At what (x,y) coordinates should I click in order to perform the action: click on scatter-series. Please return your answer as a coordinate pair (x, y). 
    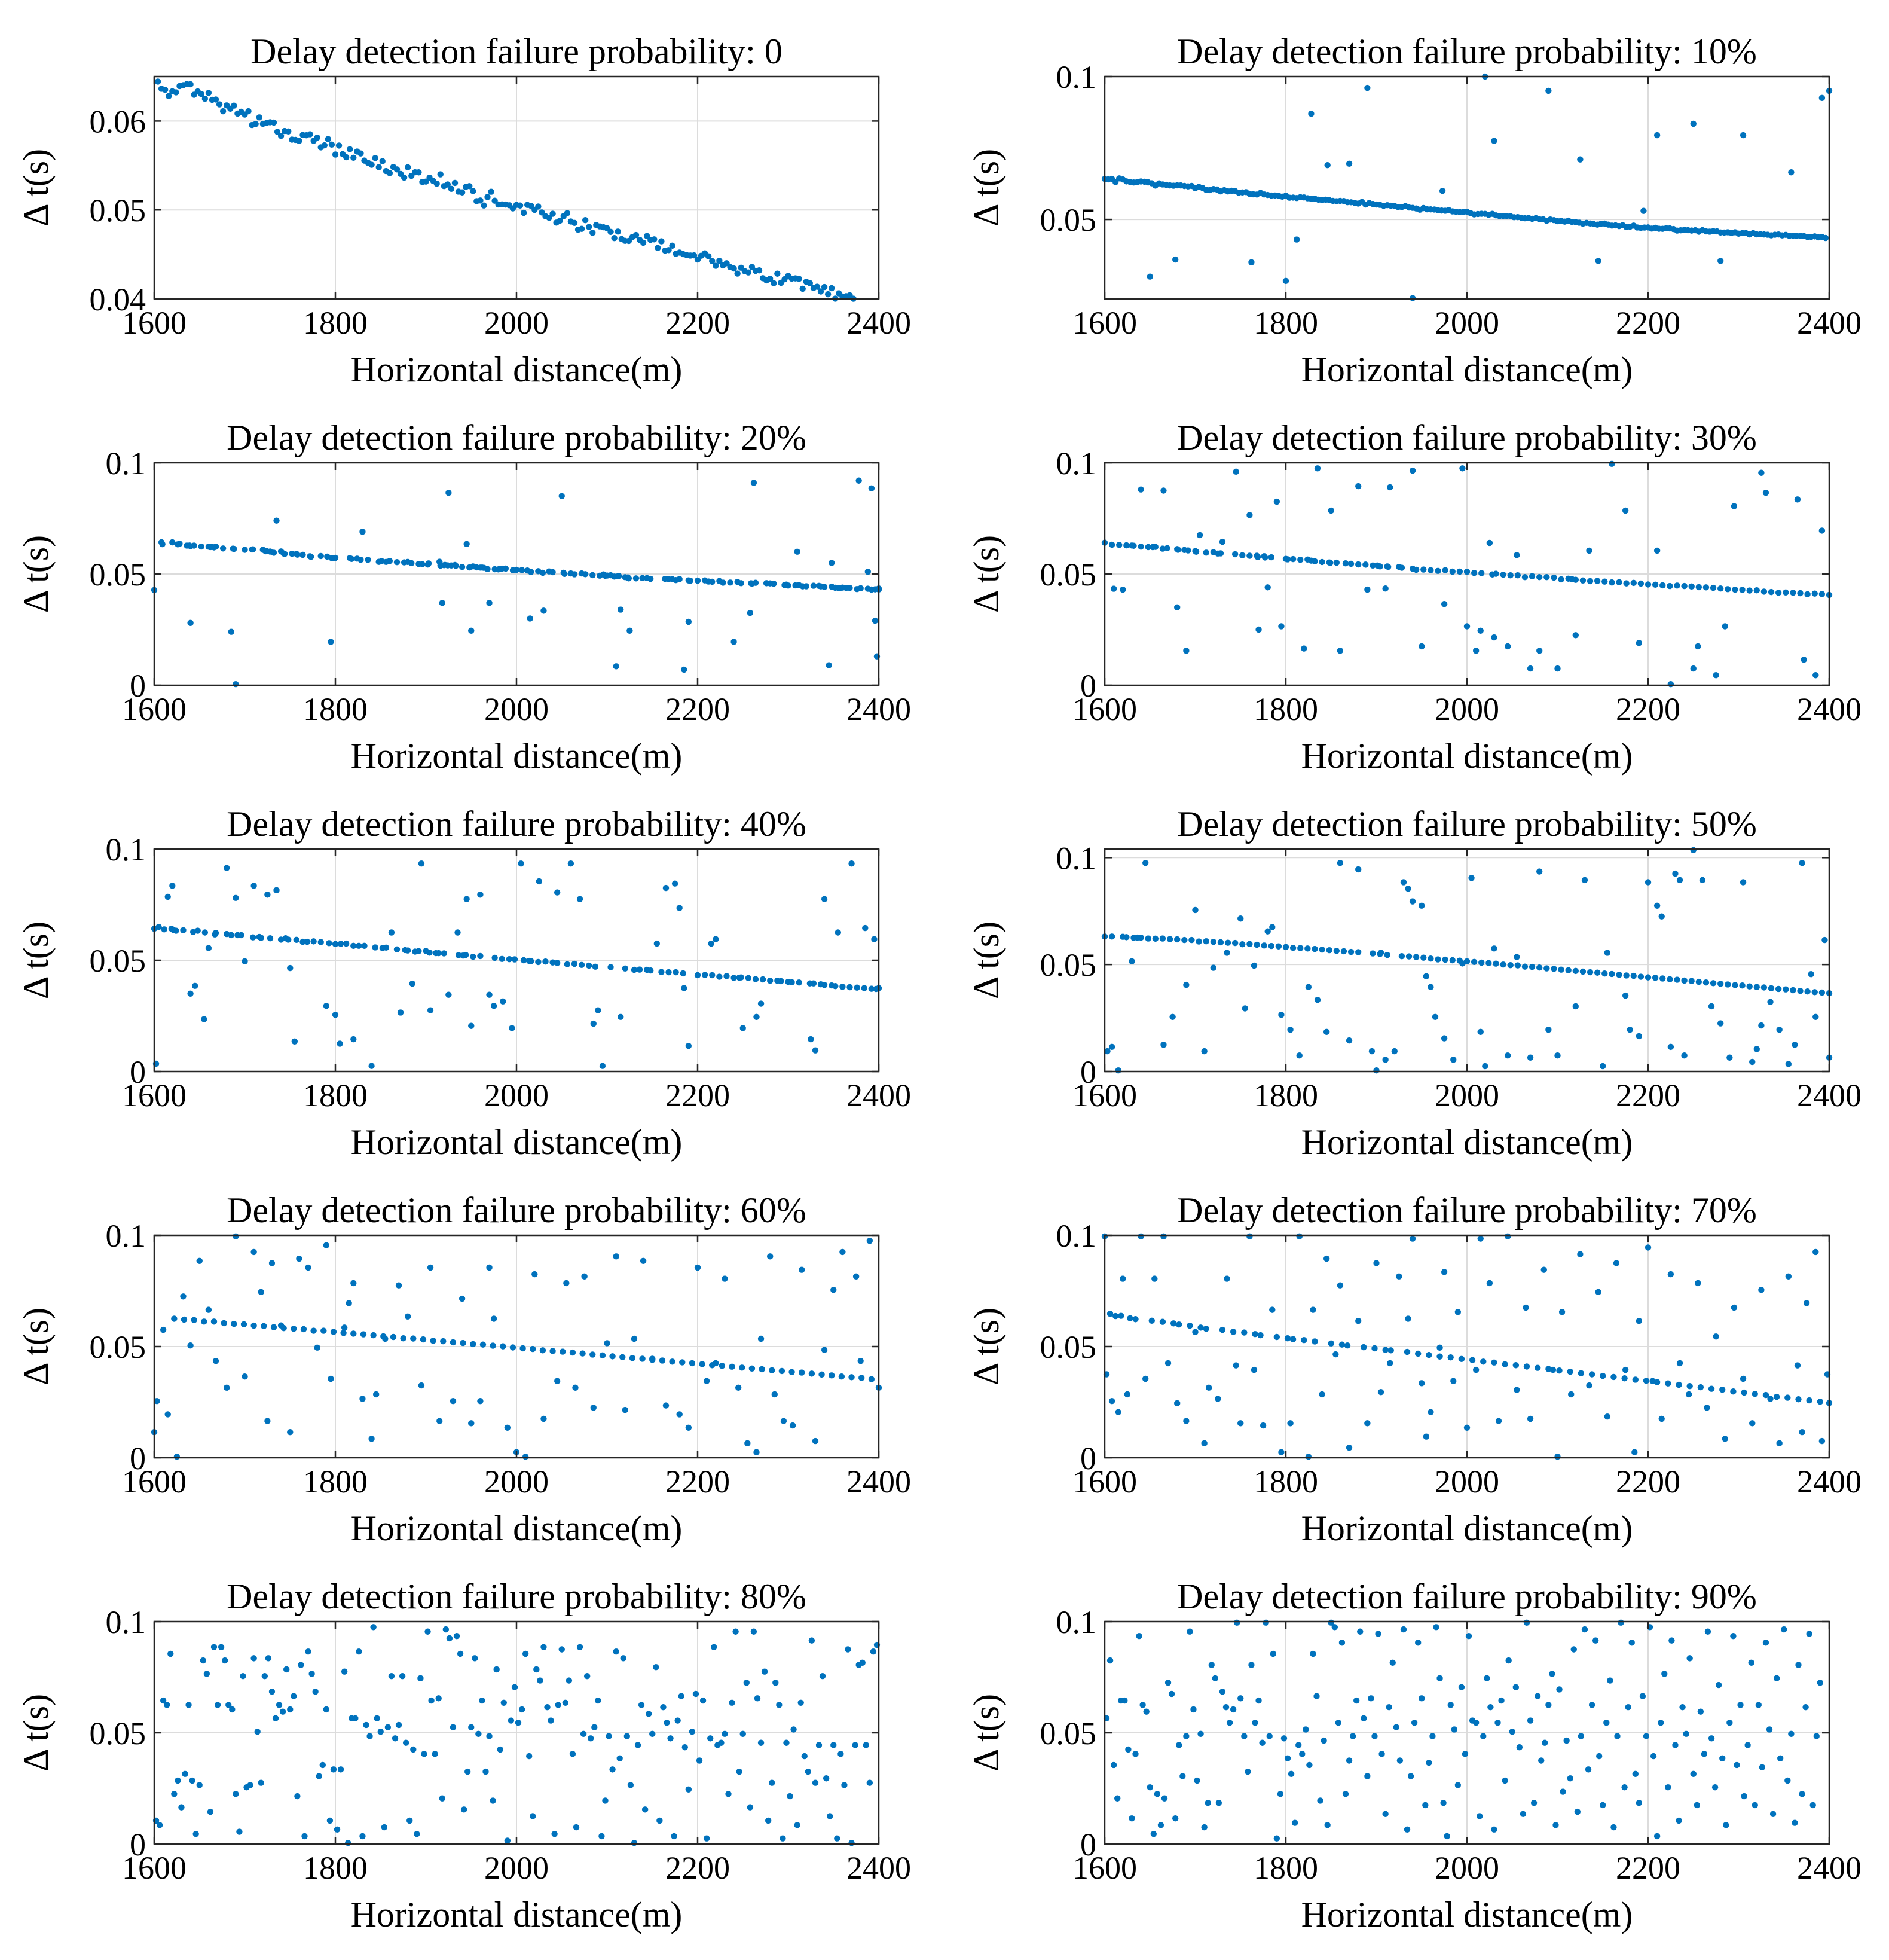
    Looking at the image, I should click on (1467, 960).